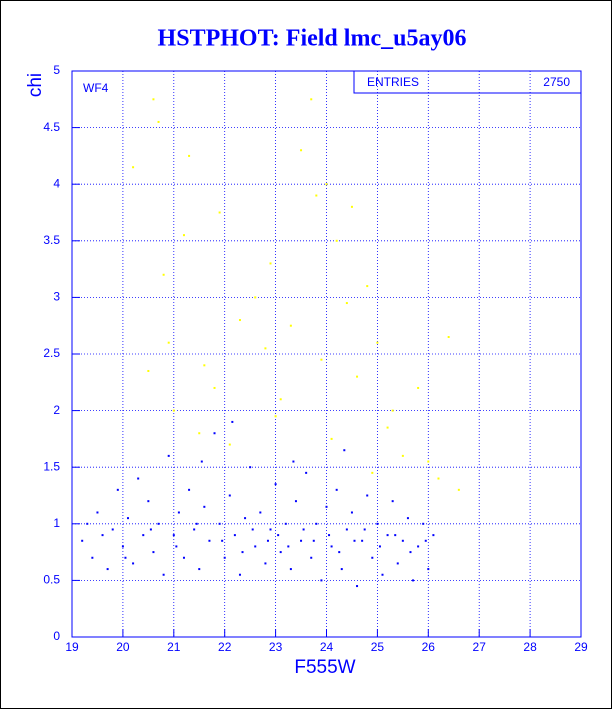  I want to click on x-tick-label: 29, so click(581, 647).